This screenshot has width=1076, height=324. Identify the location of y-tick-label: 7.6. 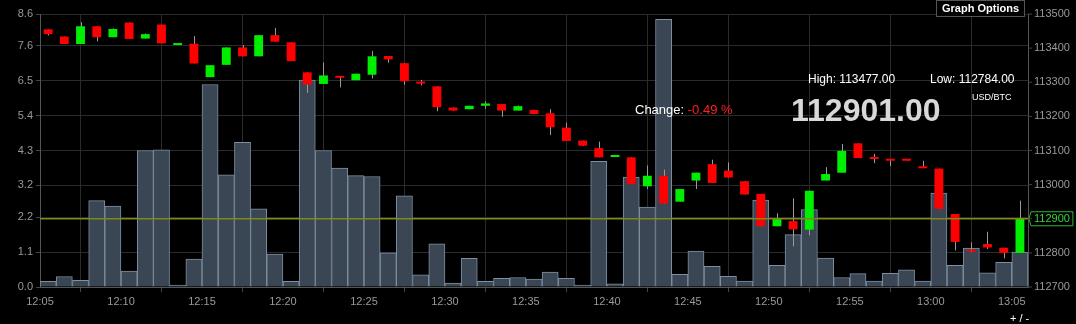
(25, 44).